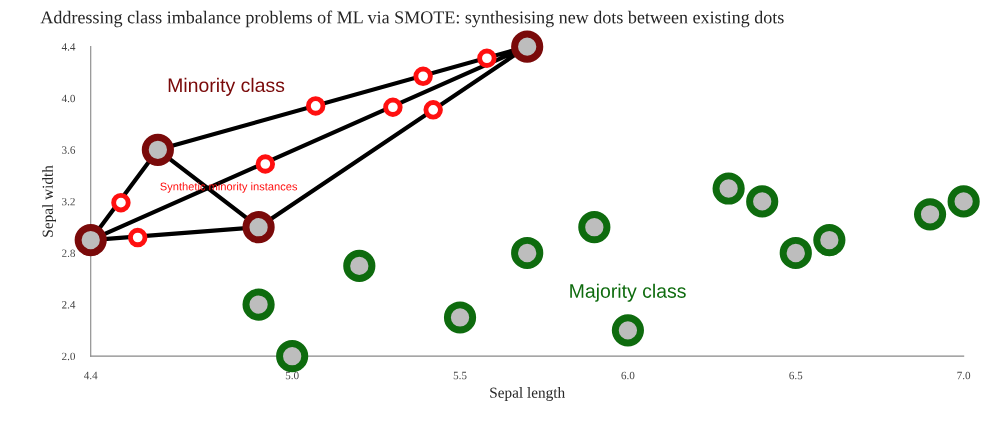 The height and width of the screenshot is (424, 1008). I want to click on y-tick-label: 3.6, so click(69, 150).